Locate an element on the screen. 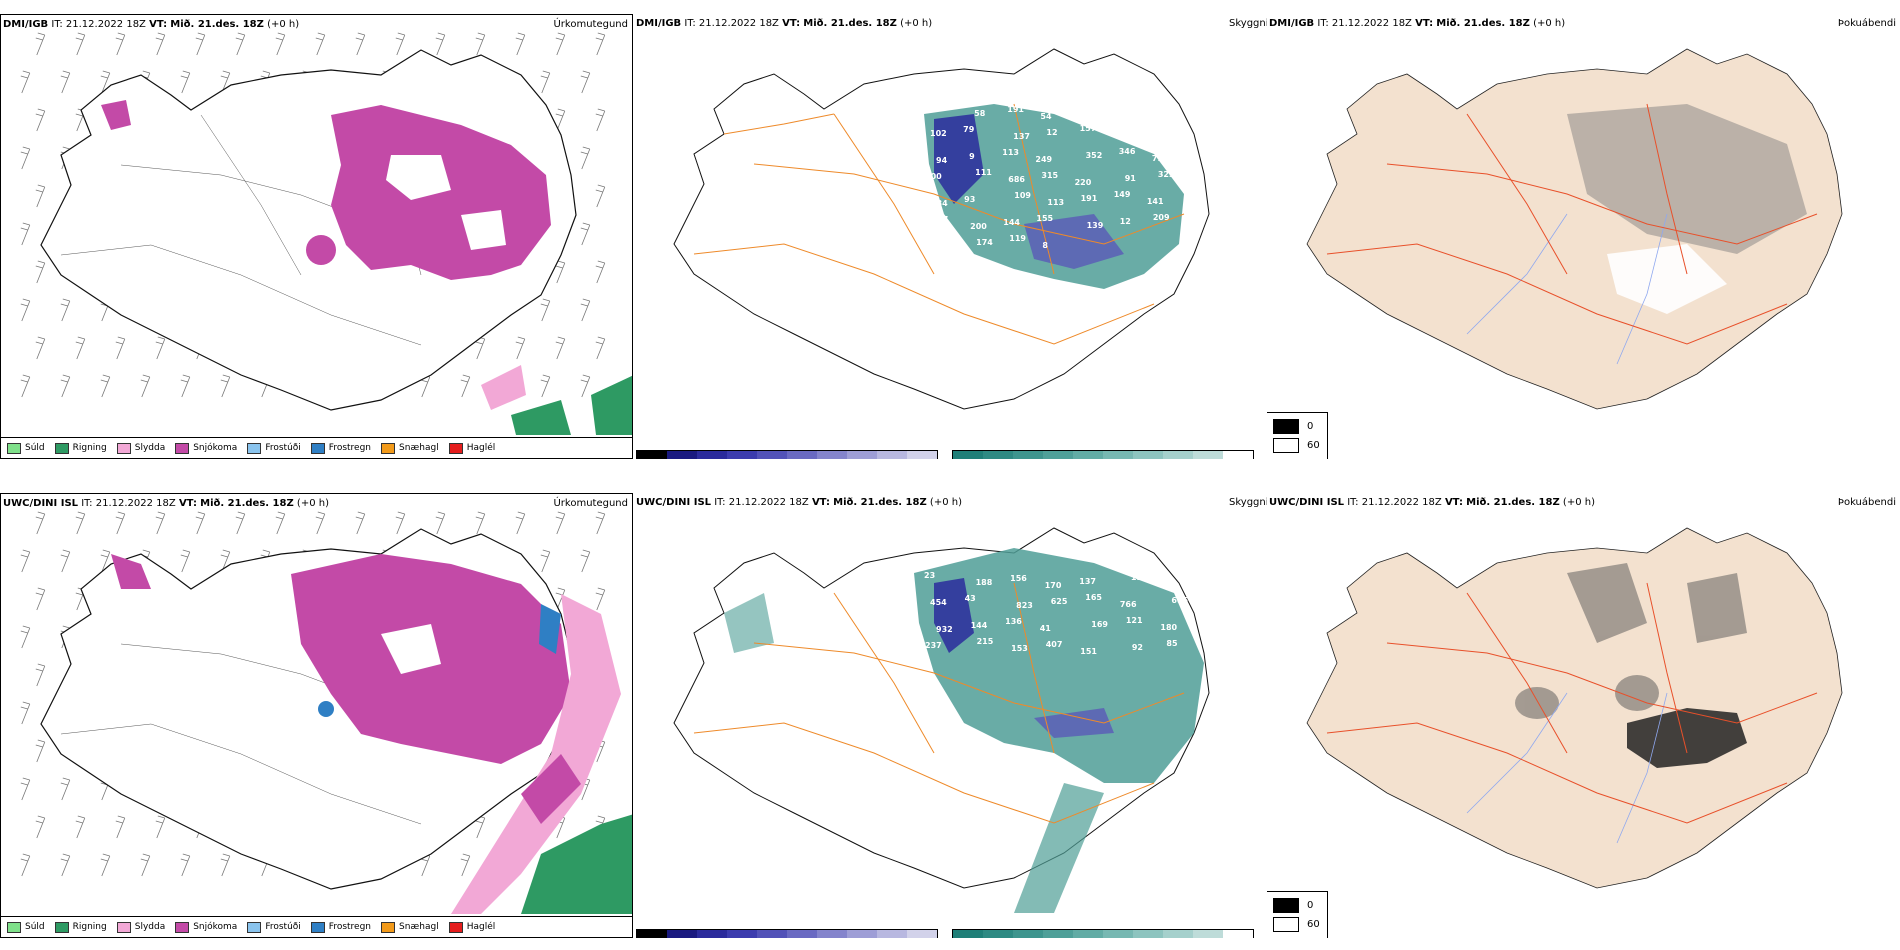 Image resolution: width=1900 pixels, height=950 pixels. visibility-value: 151 is located at coordinates (1088, 651).